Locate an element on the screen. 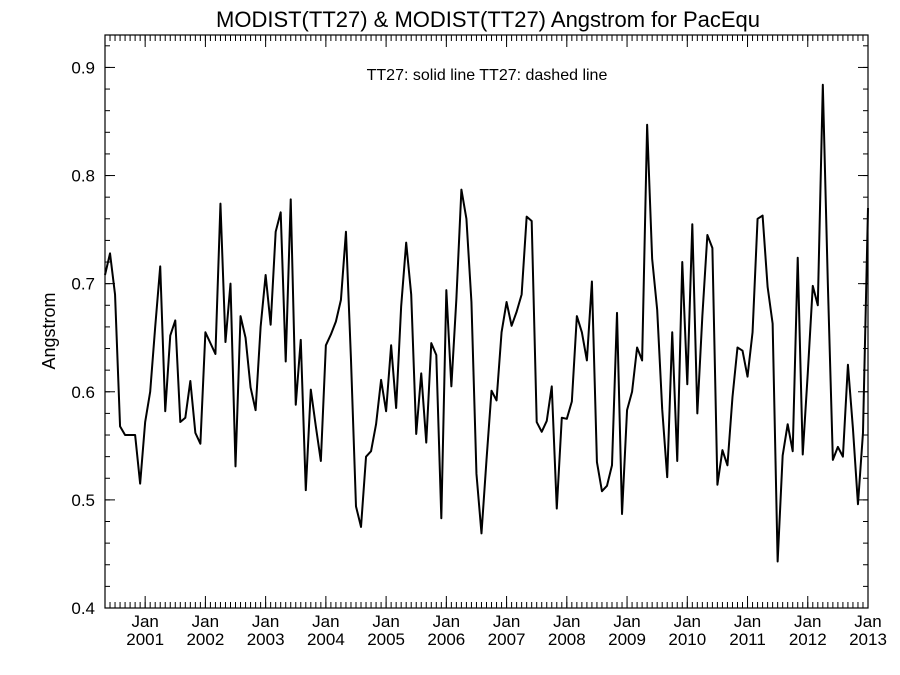 Image resolution: width=900 pixels, height=675 pixels. x-tick-label-year: 2009 is located at coordinates (627, 639).